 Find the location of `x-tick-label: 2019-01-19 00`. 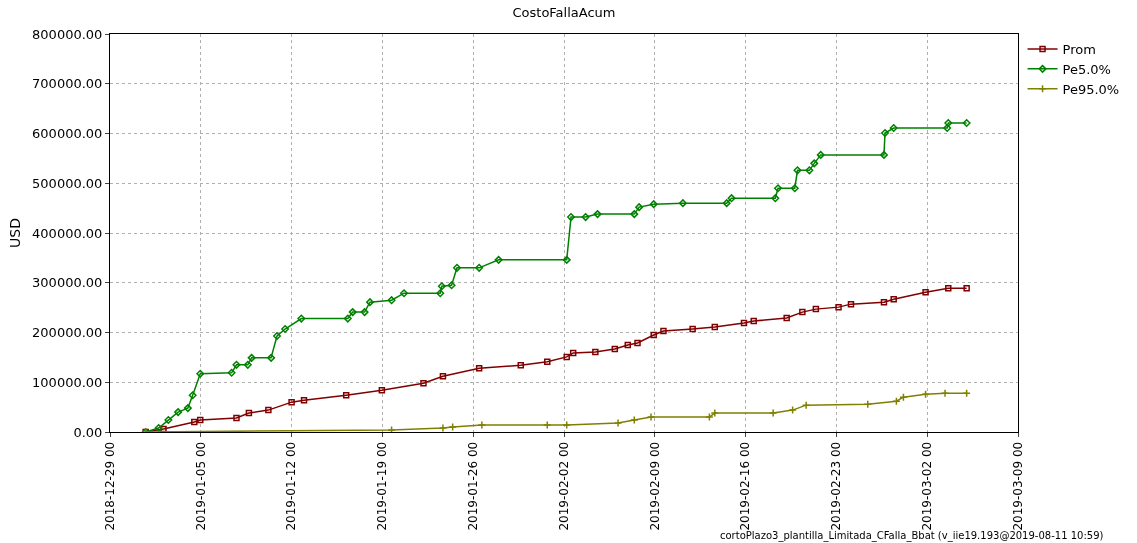

x-tick-label: 2019-01-19 00 is located at coordinates (382, 486).